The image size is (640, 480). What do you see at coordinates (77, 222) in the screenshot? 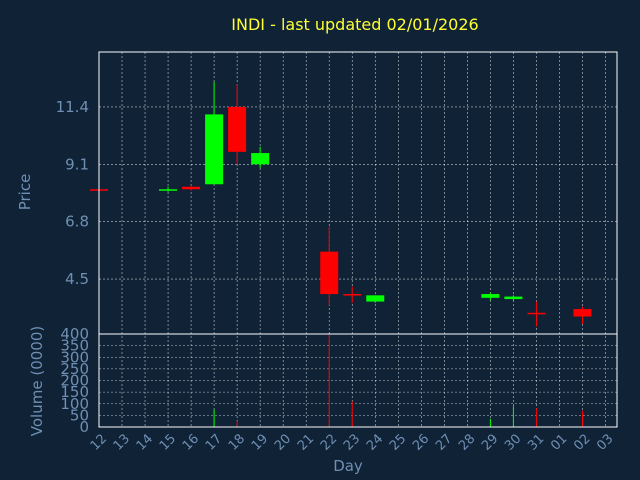
I see `price-tick-label: 6.8` at bounding box center [77, 222].